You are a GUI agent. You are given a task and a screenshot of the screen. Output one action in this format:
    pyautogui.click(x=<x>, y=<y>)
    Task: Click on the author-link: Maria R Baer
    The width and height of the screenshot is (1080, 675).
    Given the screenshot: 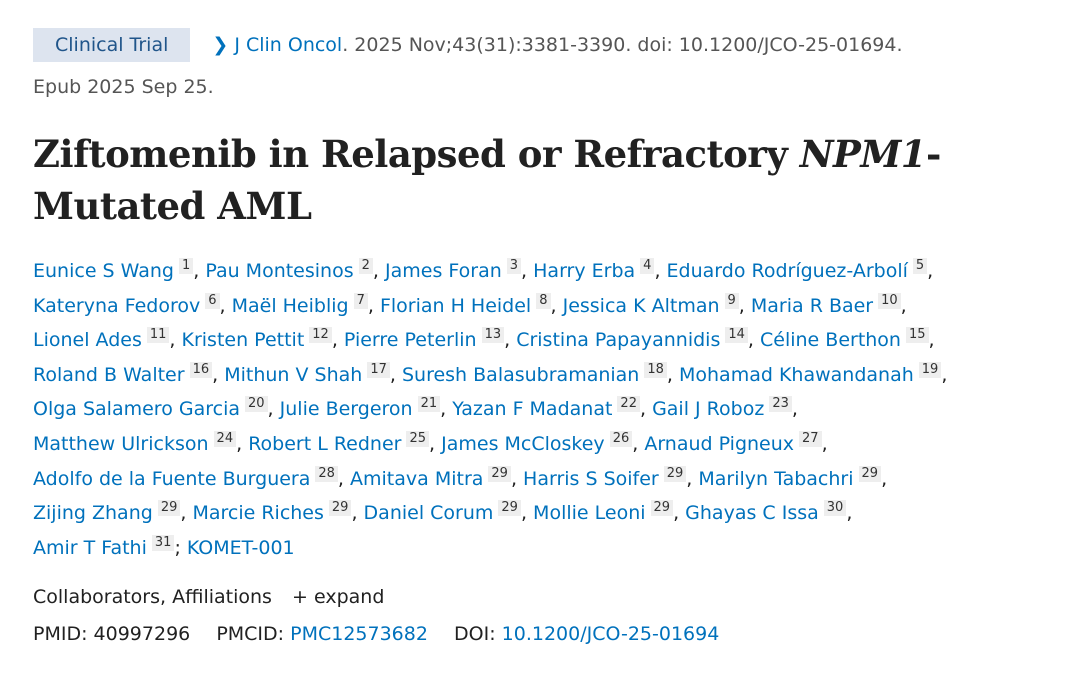 What is the action you would take?
    pyautogui.click(x=812, y=305)
    